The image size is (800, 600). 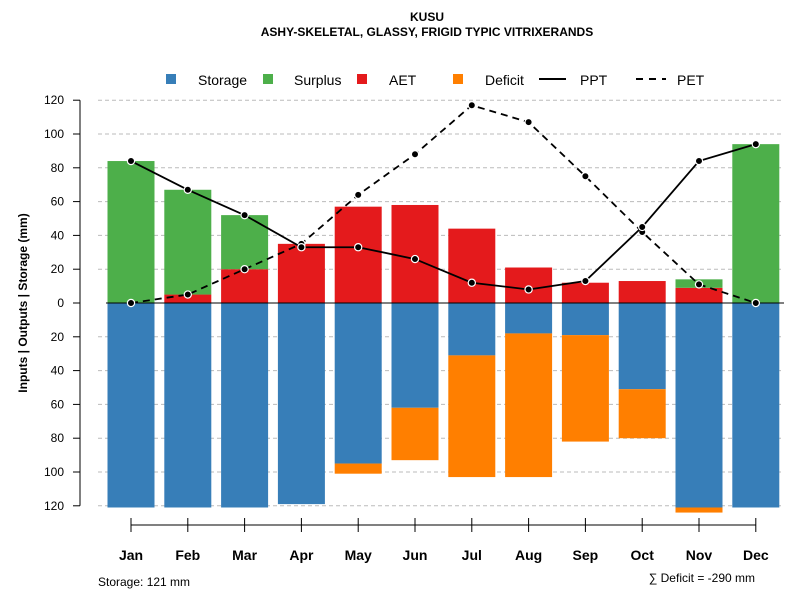 I want to click on legend-swatch-surplus, so click(x=268, y=79).